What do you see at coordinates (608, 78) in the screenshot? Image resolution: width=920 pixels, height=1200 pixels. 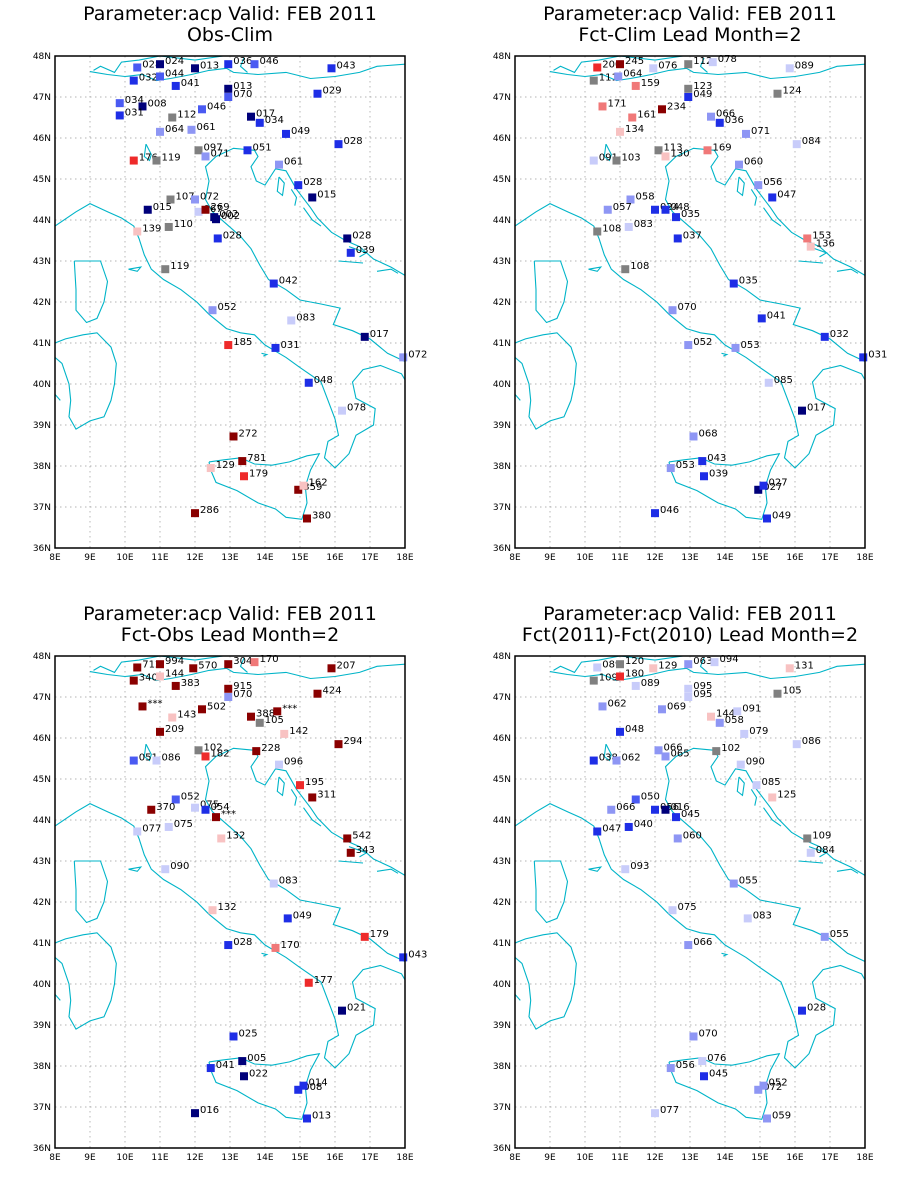 I see `station-value-label: 111` at bounding box center [608, 78].